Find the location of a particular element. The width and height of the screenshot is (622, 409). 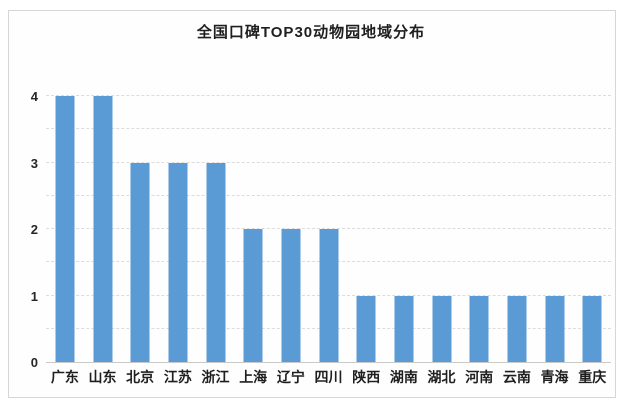

bar-上海 is located at coordinates (253, 295).